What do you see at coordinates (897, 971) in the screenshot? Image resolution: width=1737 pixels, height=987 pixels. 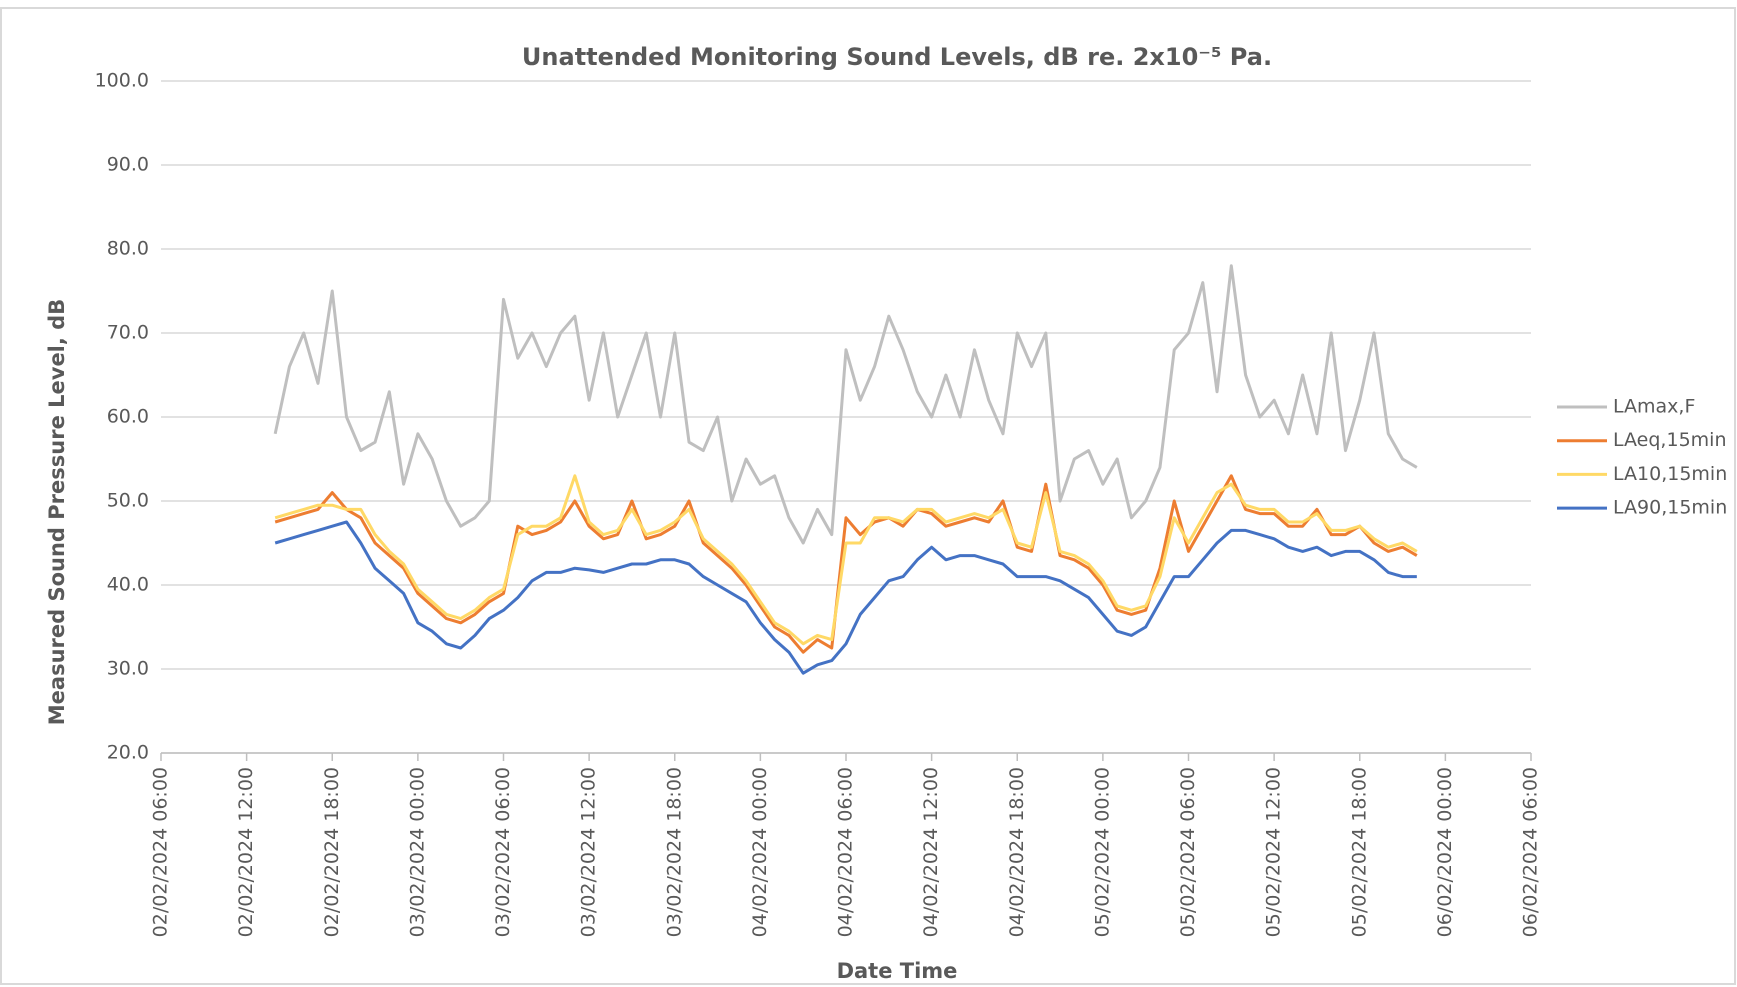 I see `x-axis-title: Date Time` at bounding box center [897, 971].